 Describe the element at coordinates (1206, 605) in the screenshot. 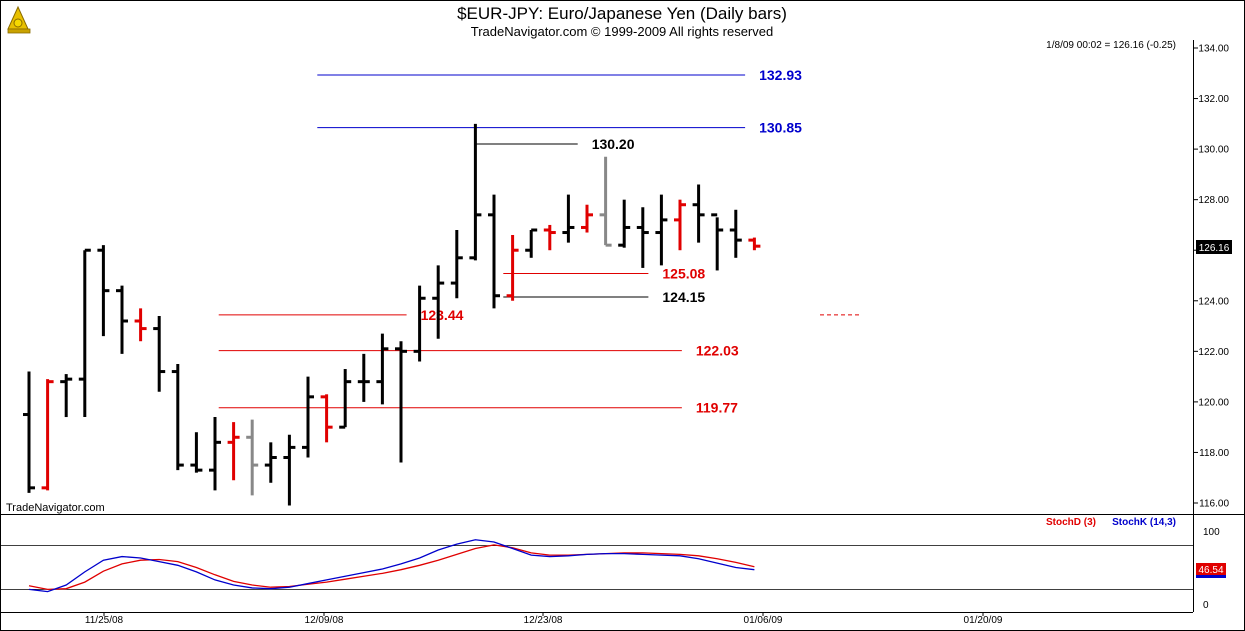

I see `stoch-y-tick-label: 0` at that location.